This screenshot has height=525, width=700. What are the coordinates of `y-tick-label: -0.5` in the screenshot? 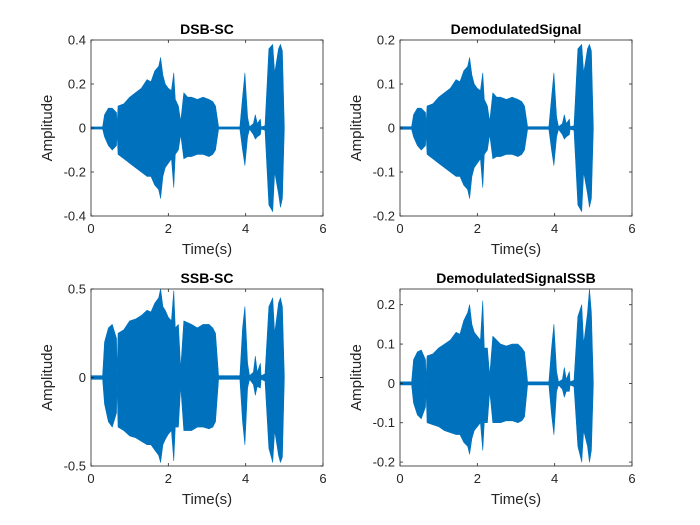 It's located at (75, 466).